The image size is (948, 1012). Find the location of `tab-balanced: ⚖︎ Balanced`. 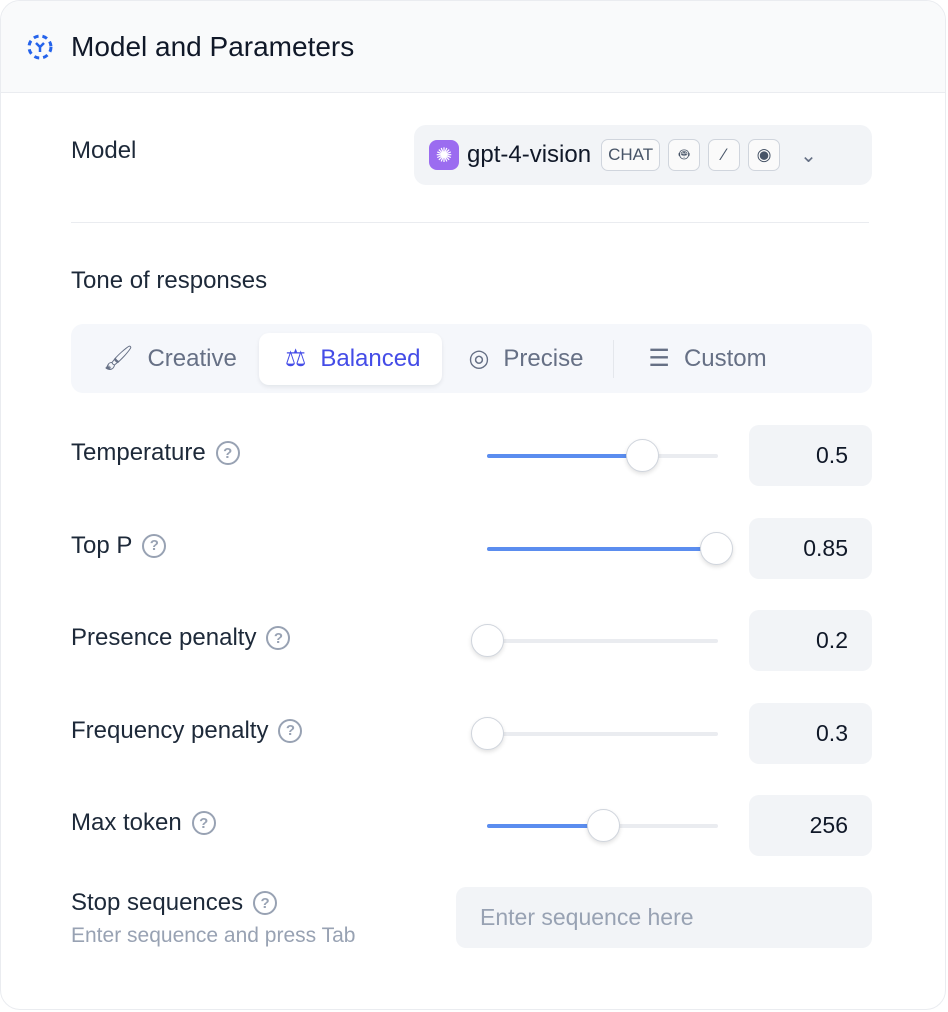

tab-balanced: ⚖︎ Balanced is located at coordinates (350, 358).